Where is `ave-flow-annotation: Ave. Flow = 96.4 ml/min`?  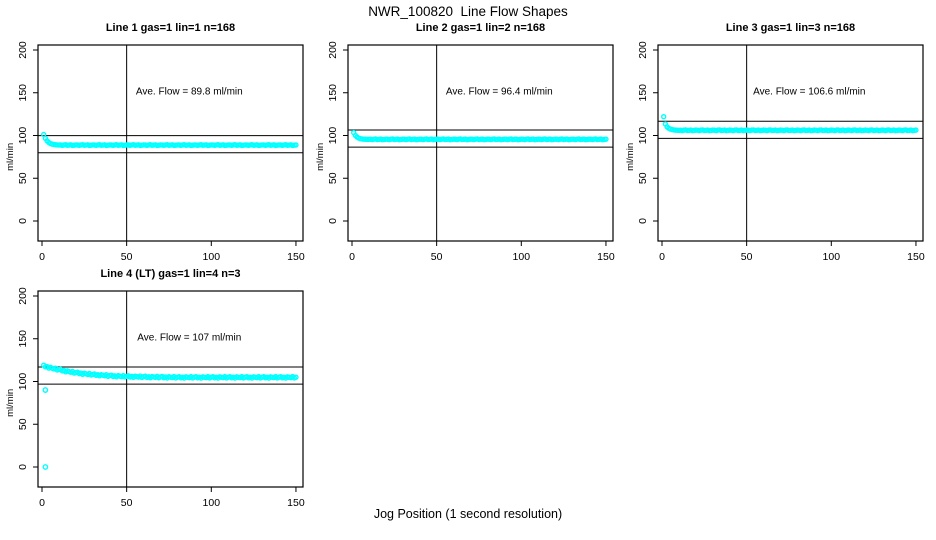 ave-flow-annotation: Ave. Flow = 96.4 ml/min is located at coordinates (499, 91).